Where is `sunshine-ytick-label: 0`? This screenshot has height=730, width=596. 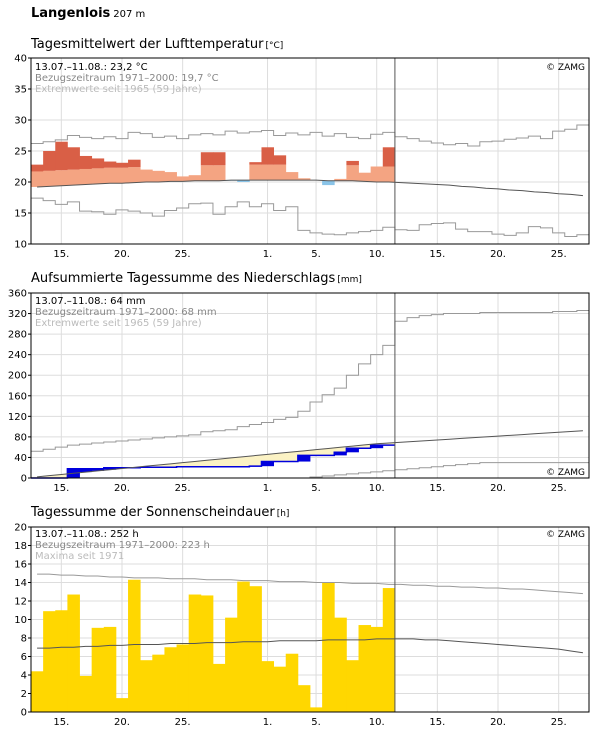 sunshine-ytick-label: 0 is located at coordinates (24, 713).